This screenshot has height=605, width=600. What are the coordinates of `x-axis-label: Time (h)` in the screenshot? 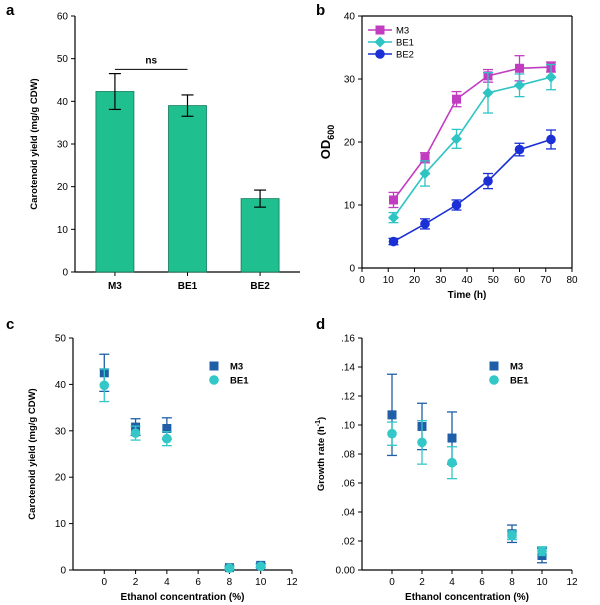 It's located at (467, 295).